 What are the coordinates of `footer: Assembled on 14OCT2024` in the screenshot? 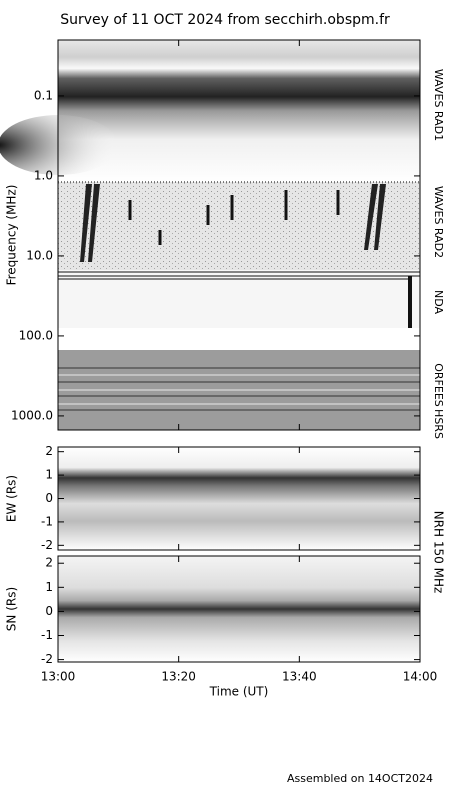 It's located at (360, 778).